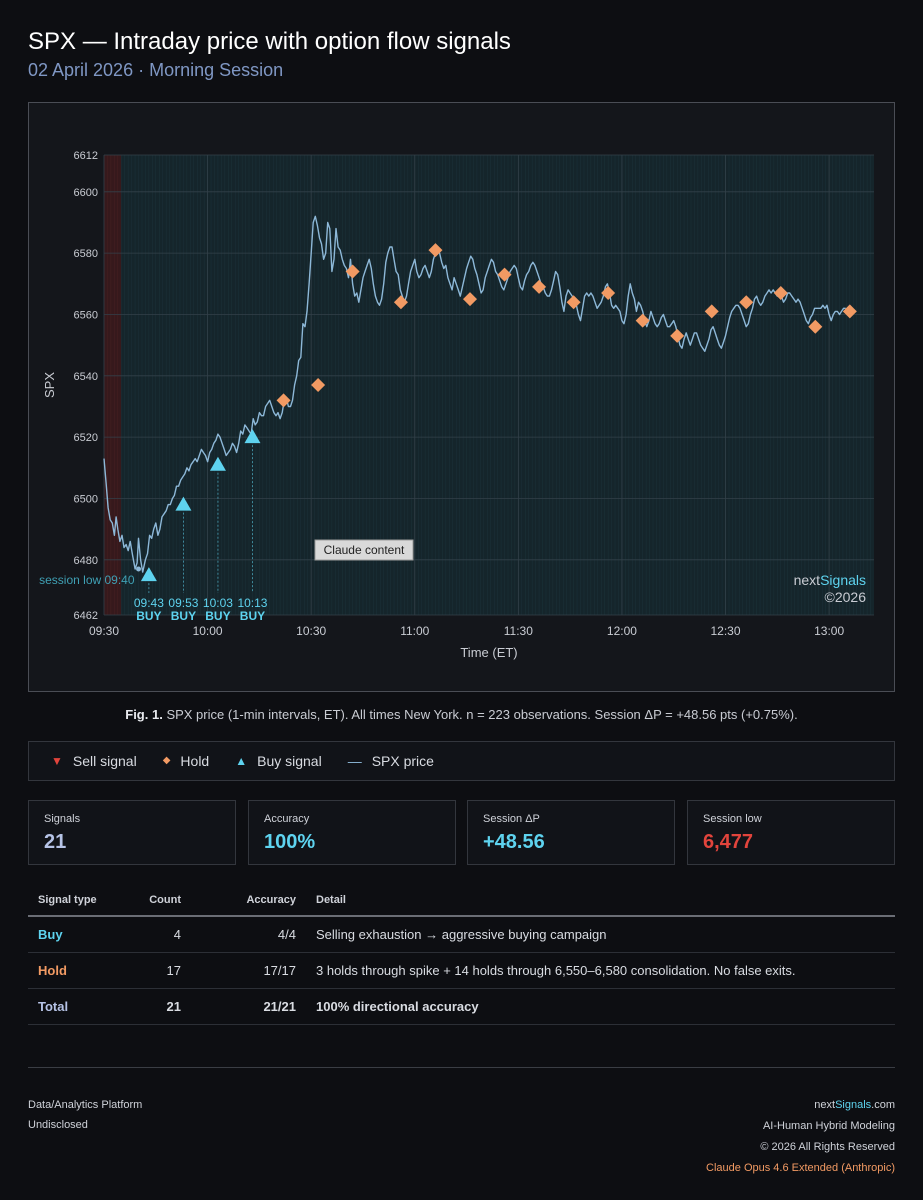 Image resolution: width=923 pixels, height=1200 pixels. I want to click on legend-item-price: — SPX price, so click(391, 761).